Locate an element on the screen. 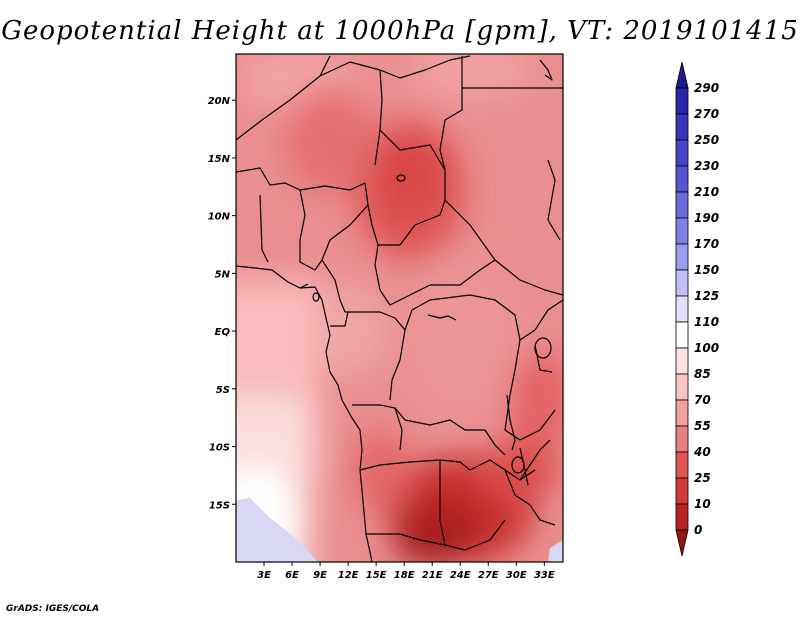 The width and height of the screenshot is (800, 618). lat-tick-label: 15N is located at coordinates (219, 159).